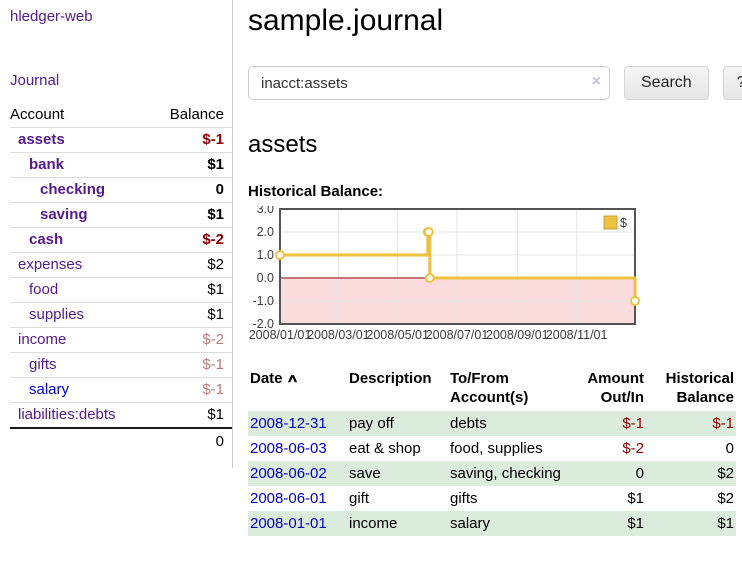  I want to click on chart-title: Historical Balance:, so click(316, 191).